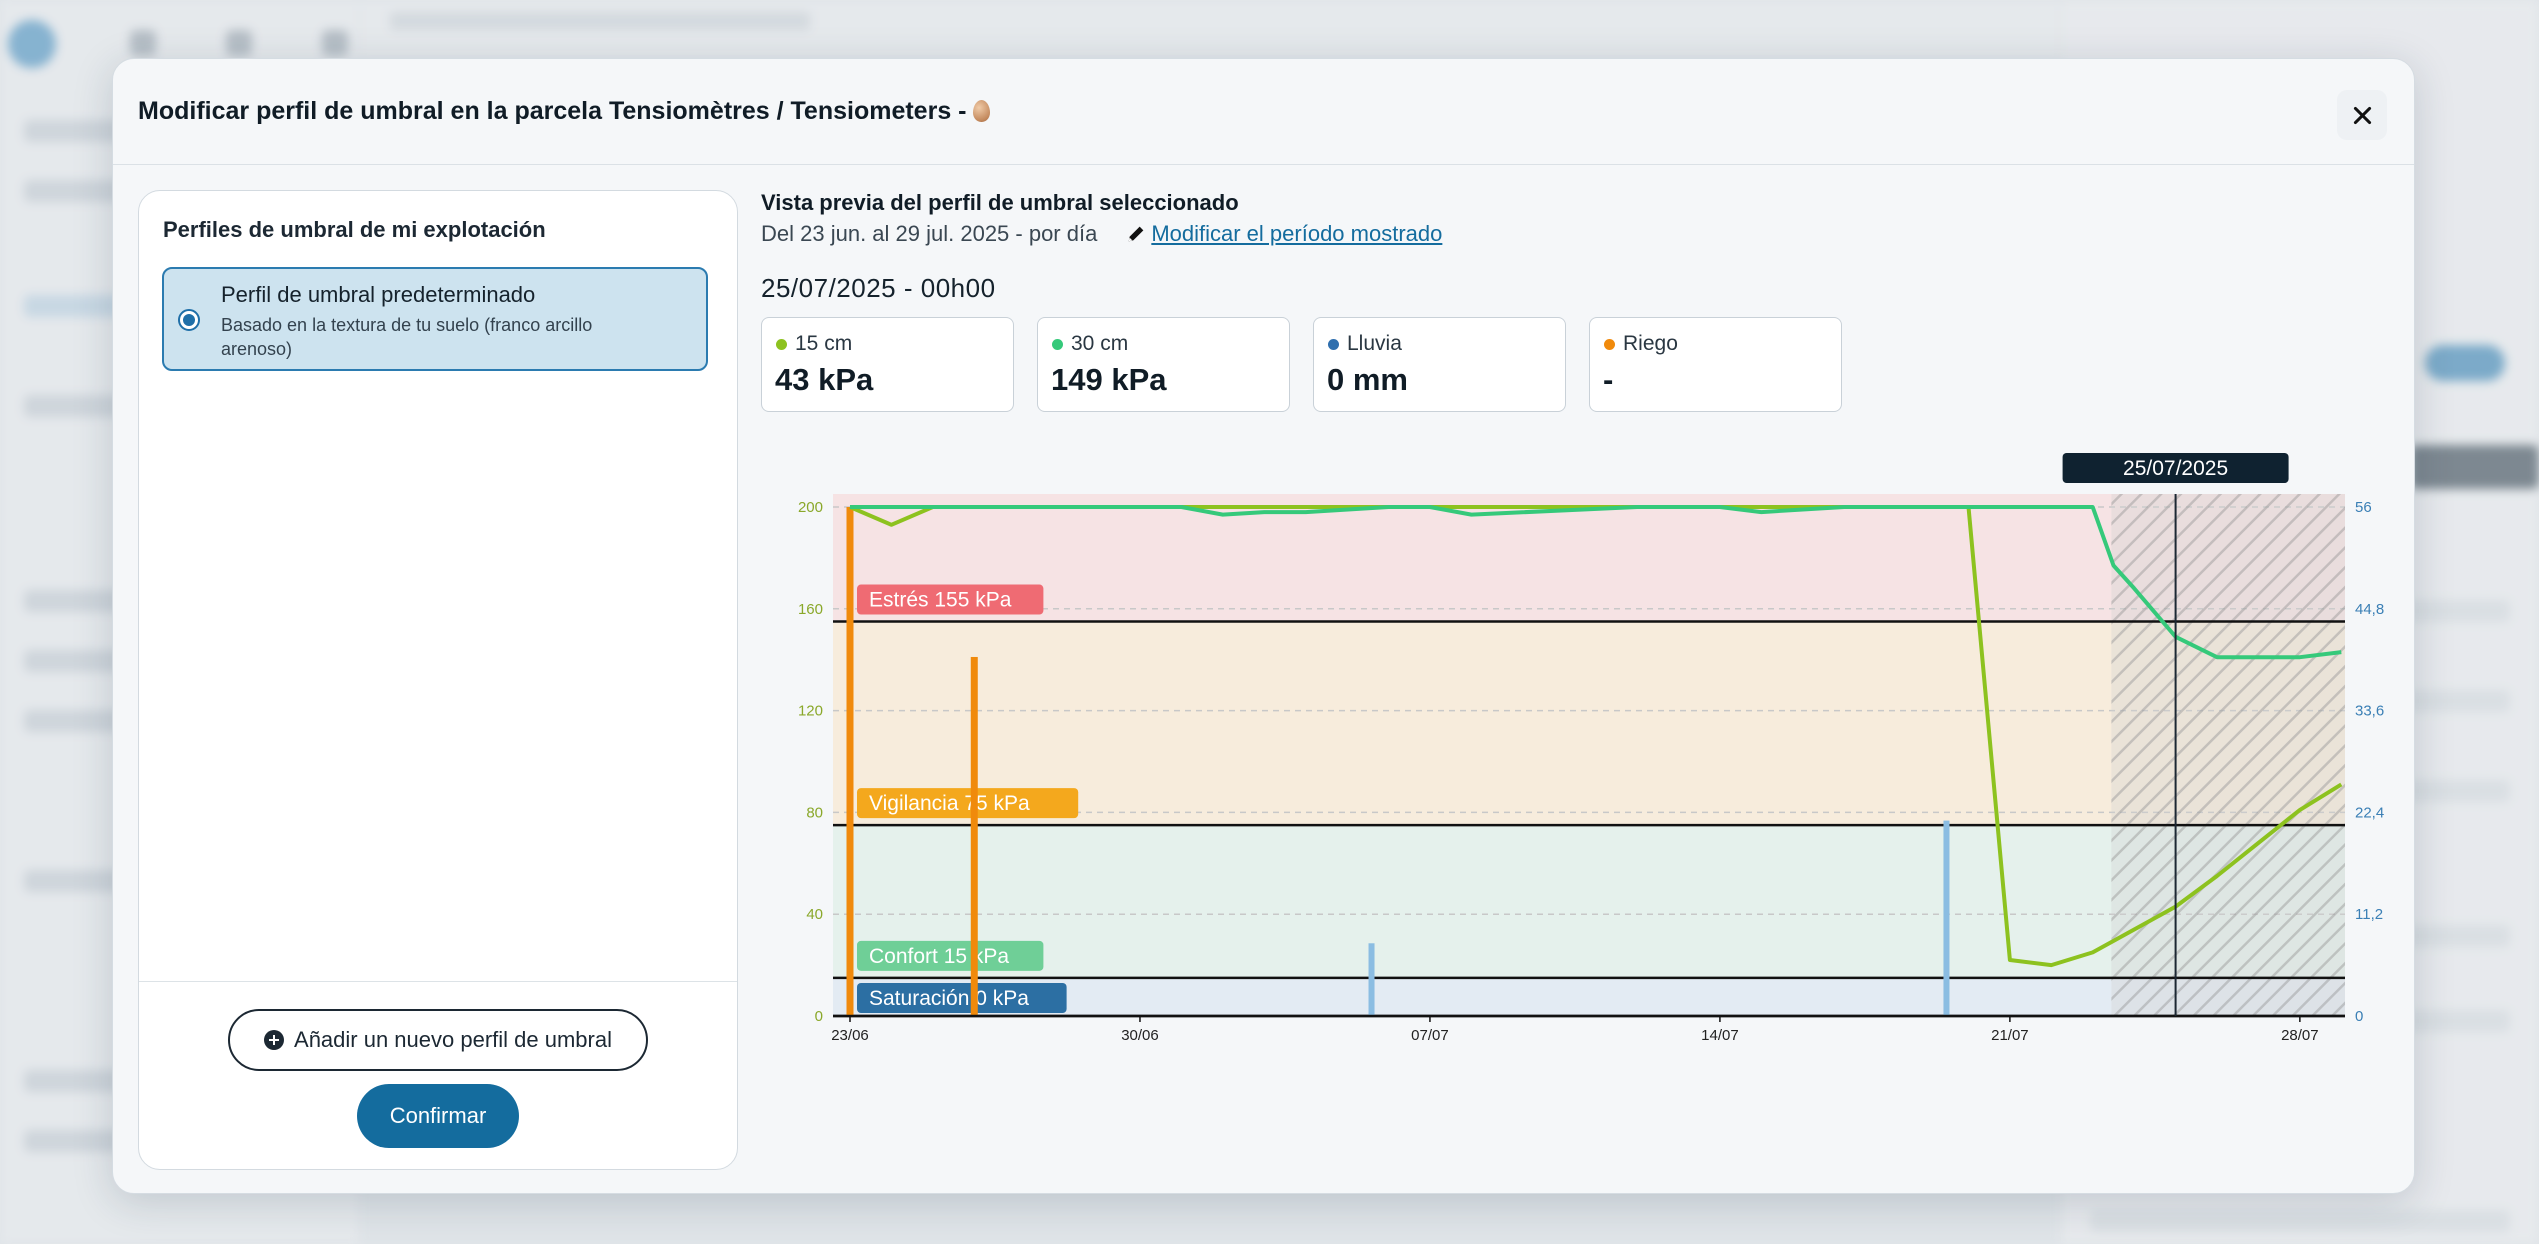  What do you see at coordinates (810, 507) in the screenshot?
I see `y-left-tick-label: 200` at bounding box center [810, 507].